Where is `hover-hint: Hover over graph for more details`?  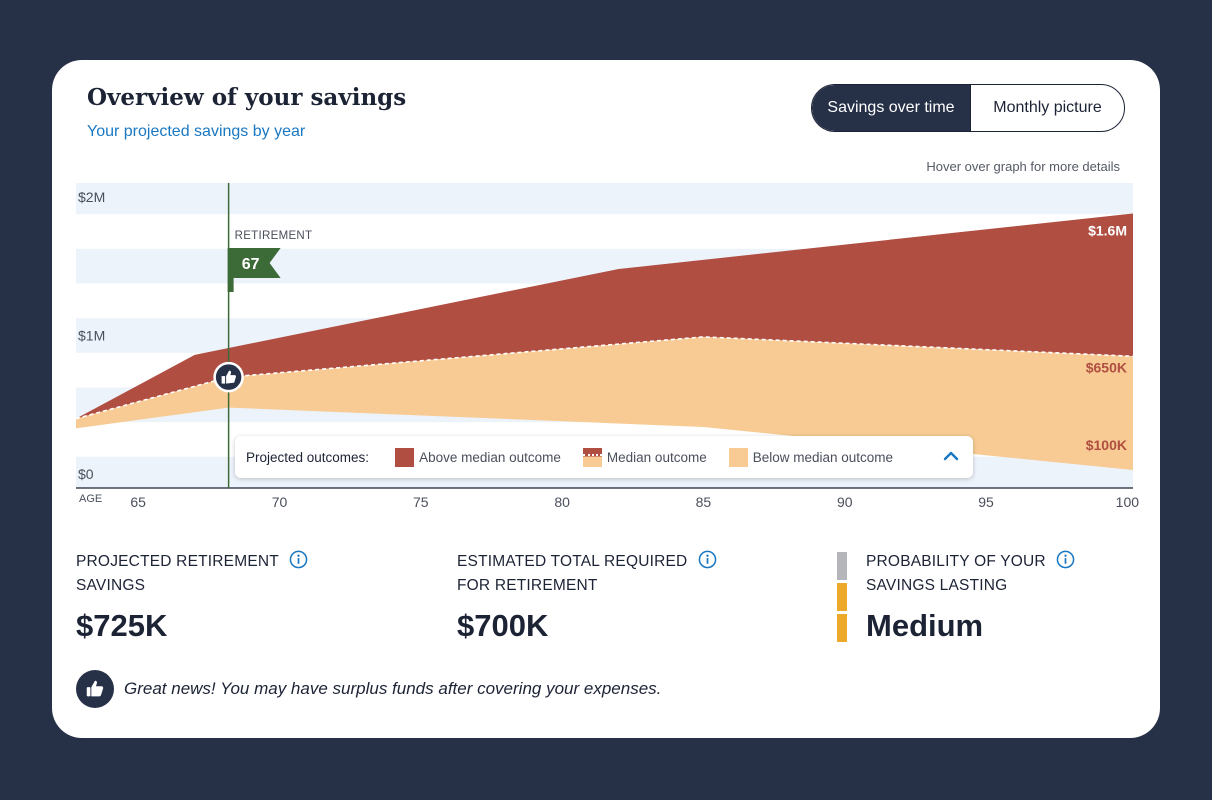
hover-hint: Hover over graph for more details is located at coordinates (1023, 166).